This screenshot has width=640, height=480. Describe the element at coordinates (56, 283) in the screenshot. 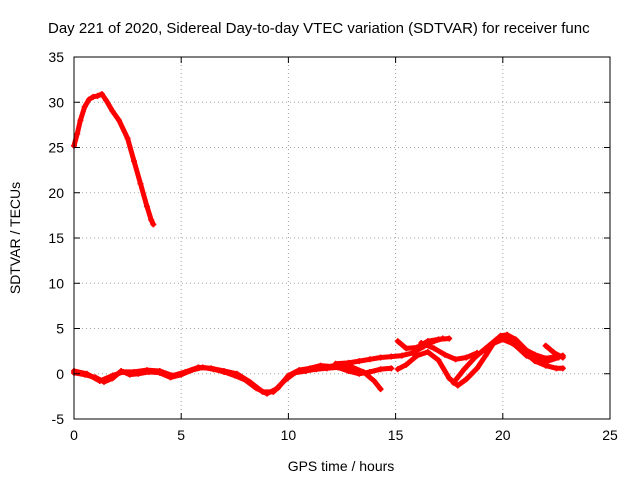

I see `y-tick-label: 10` at that location.